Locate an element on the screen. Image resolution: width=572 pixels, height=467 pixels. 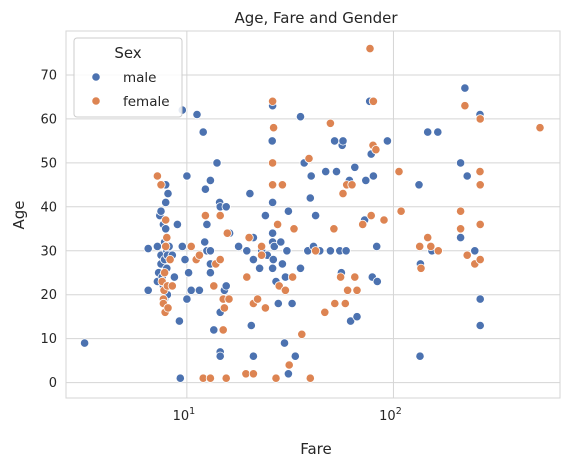
legend-label-male: male is located at coordinates (139, 78).